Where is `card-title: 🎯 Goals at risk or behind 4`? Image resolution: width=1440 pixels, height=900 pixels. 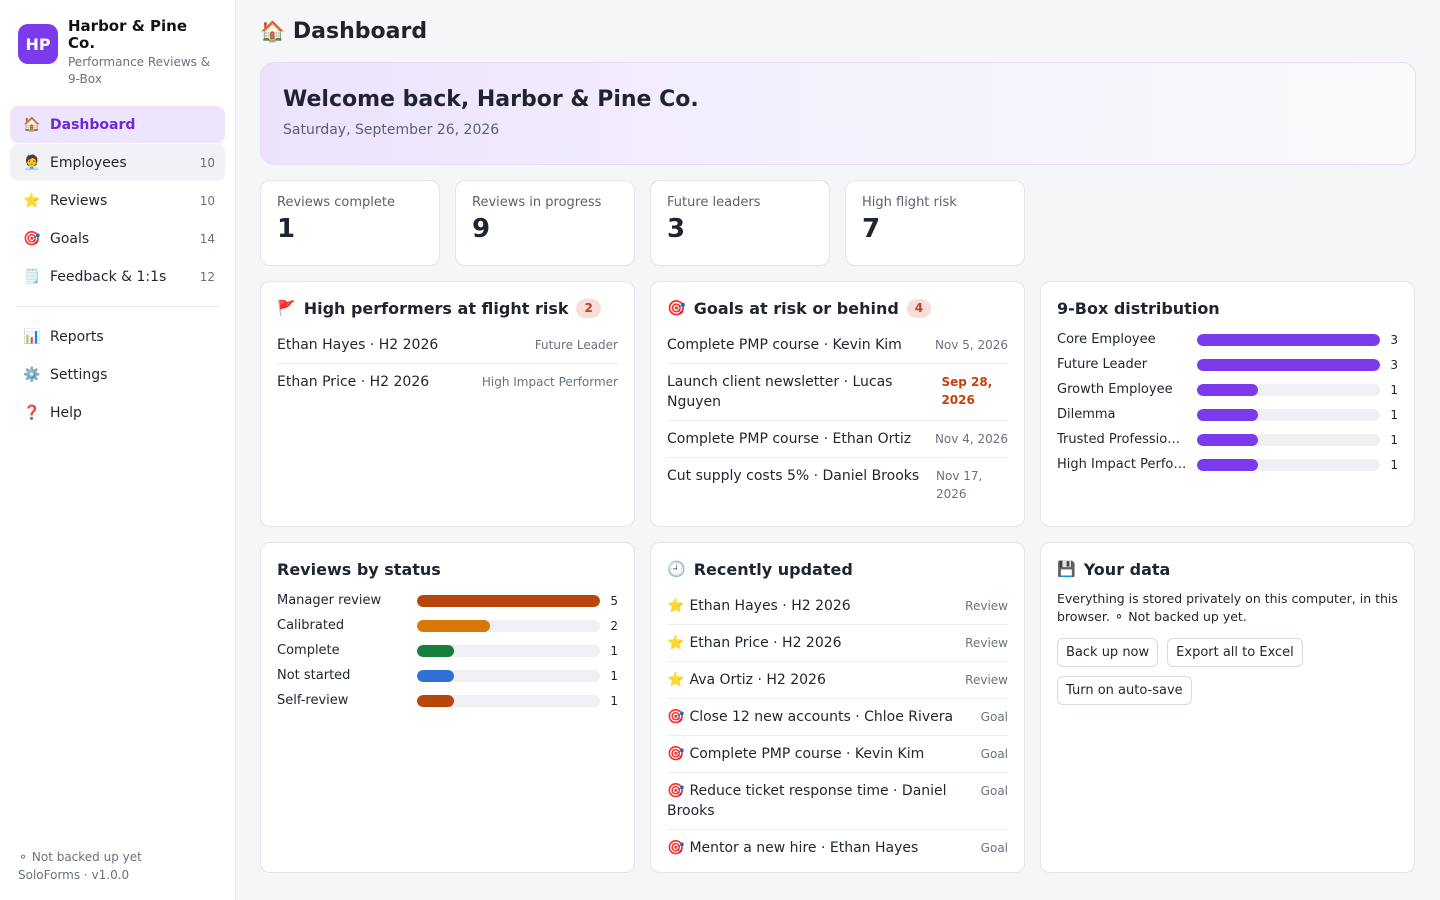 card-title: 🎯 Goals at risk or behind 4 is located at coordinates (837, 308).